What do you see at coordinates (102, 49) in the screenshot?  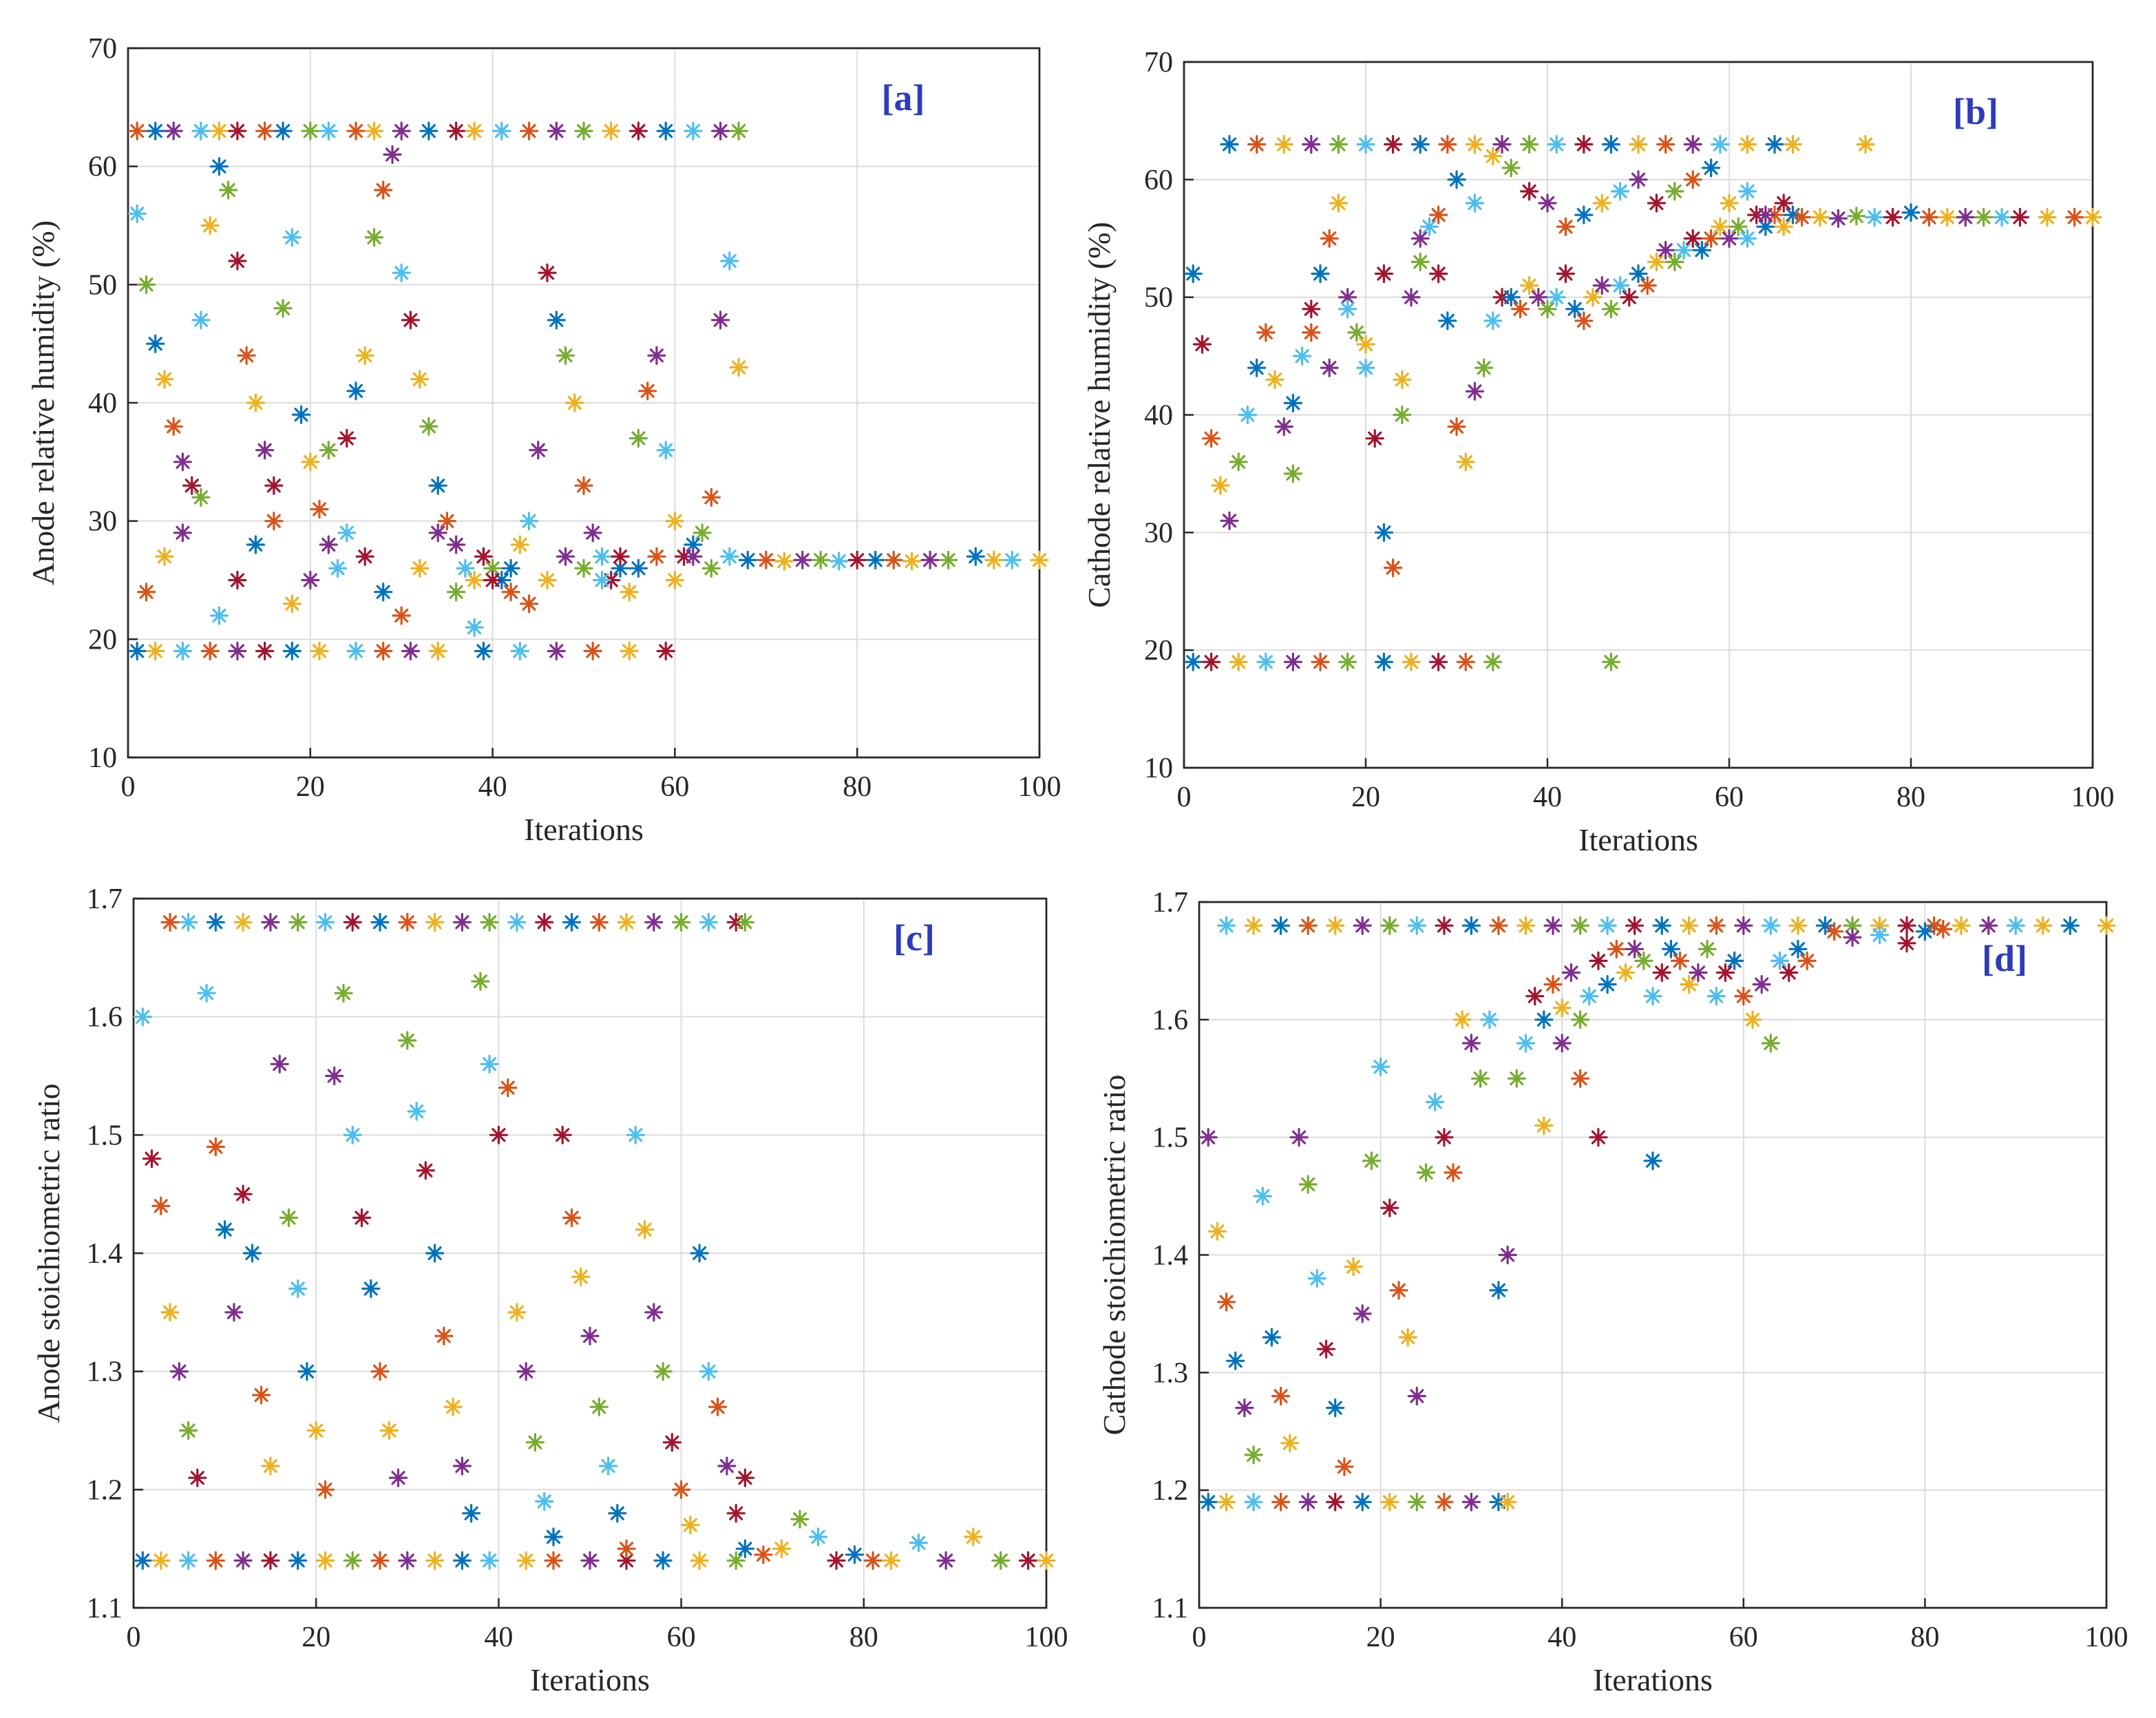 I see `y-tick-label: 70` at bounding box center [102, 49].